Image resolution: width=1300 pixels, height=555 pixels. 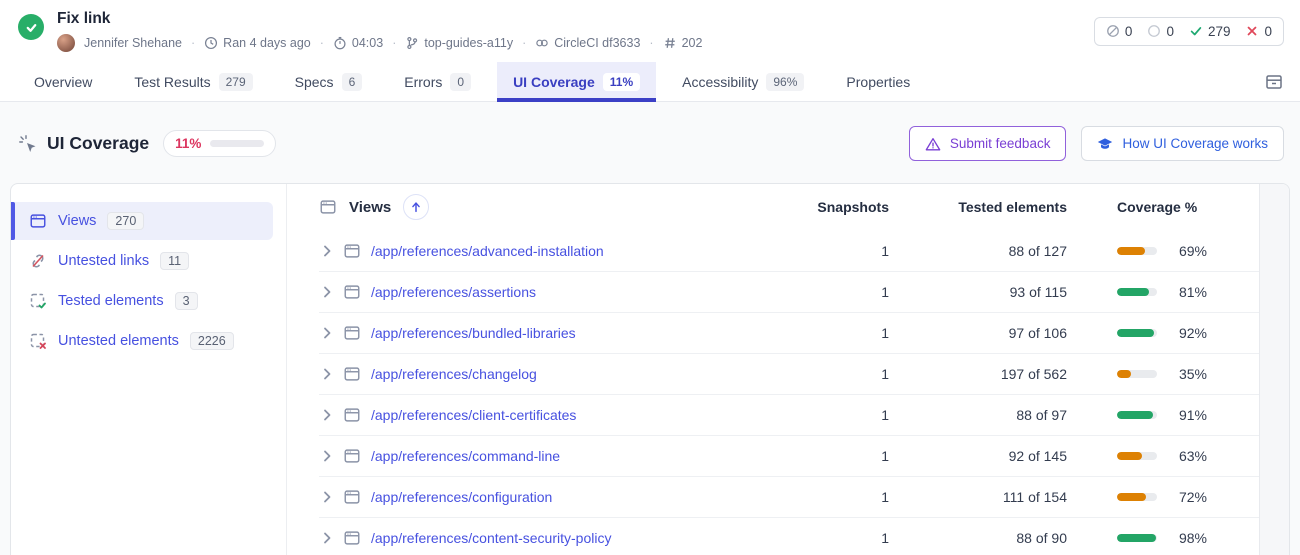 I want to click on tab-specs: Specs 6, so click(x=329, y=81).